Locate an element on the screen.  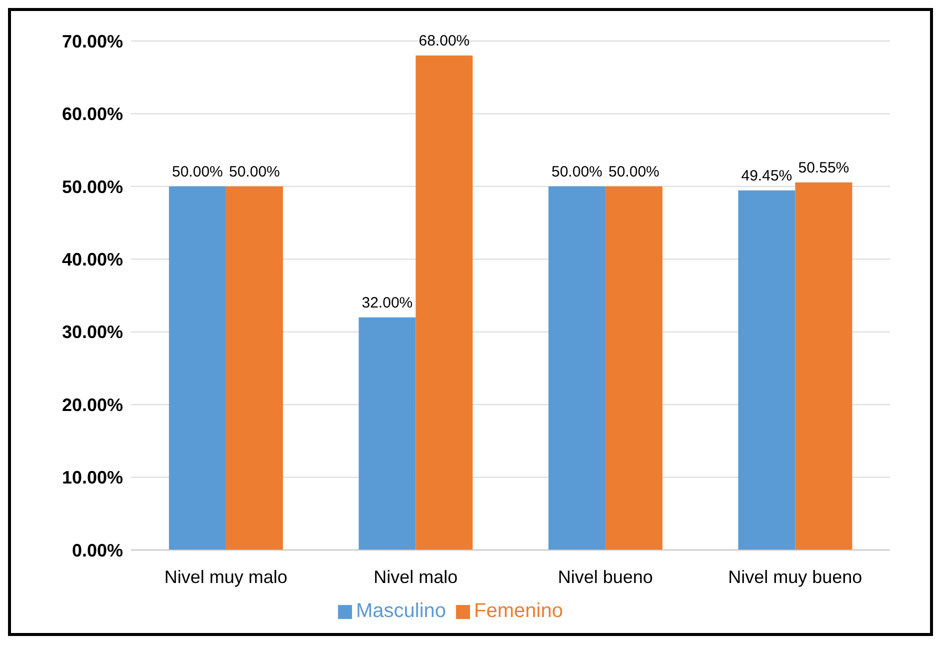
y-tick-label: 50.00% is located at coordinates (92, 186).